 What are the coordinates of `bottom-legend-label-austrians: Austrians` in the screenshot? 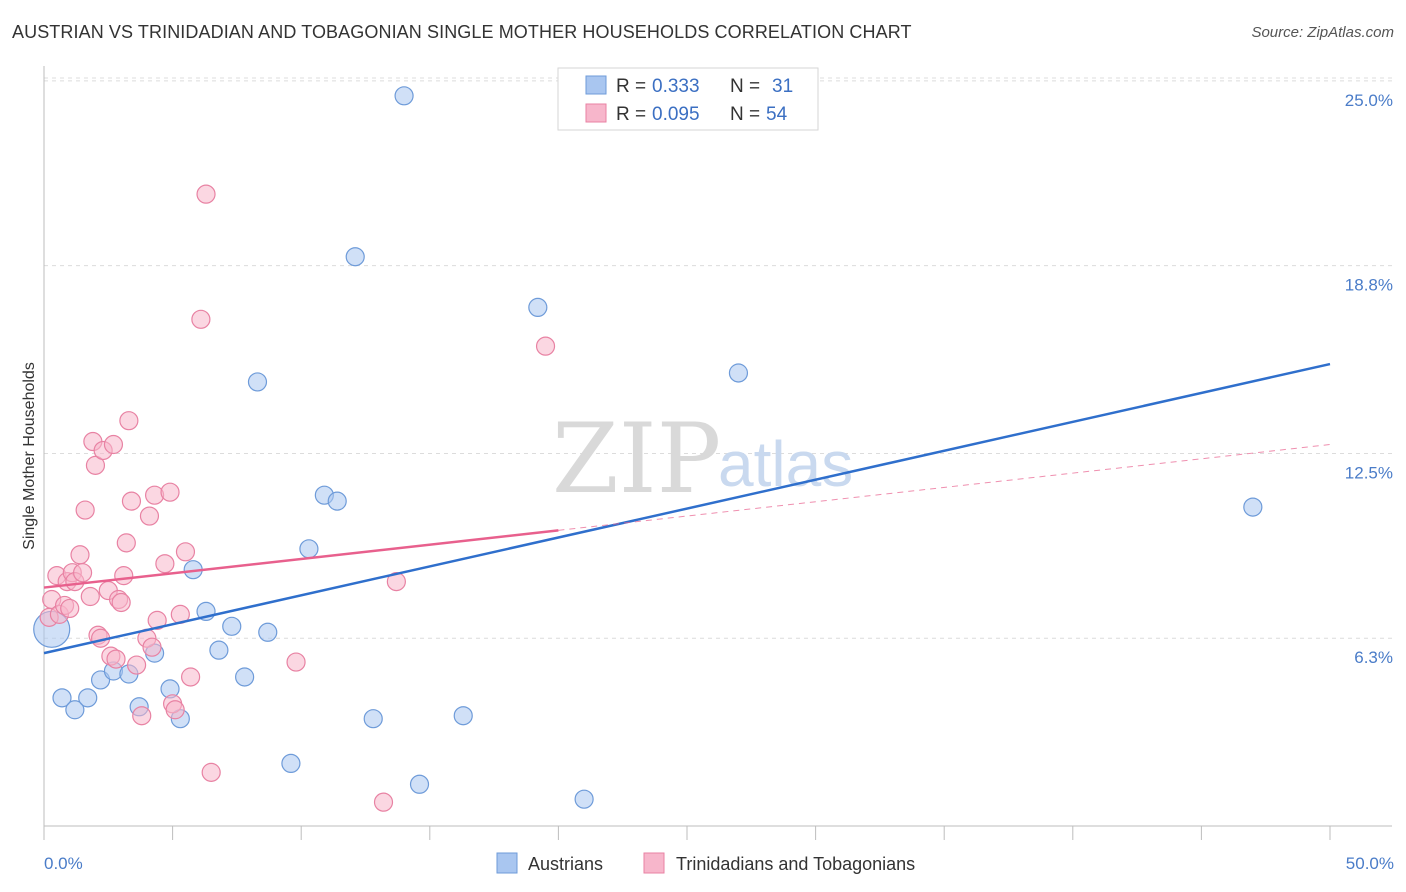 It's located at (565, 864).